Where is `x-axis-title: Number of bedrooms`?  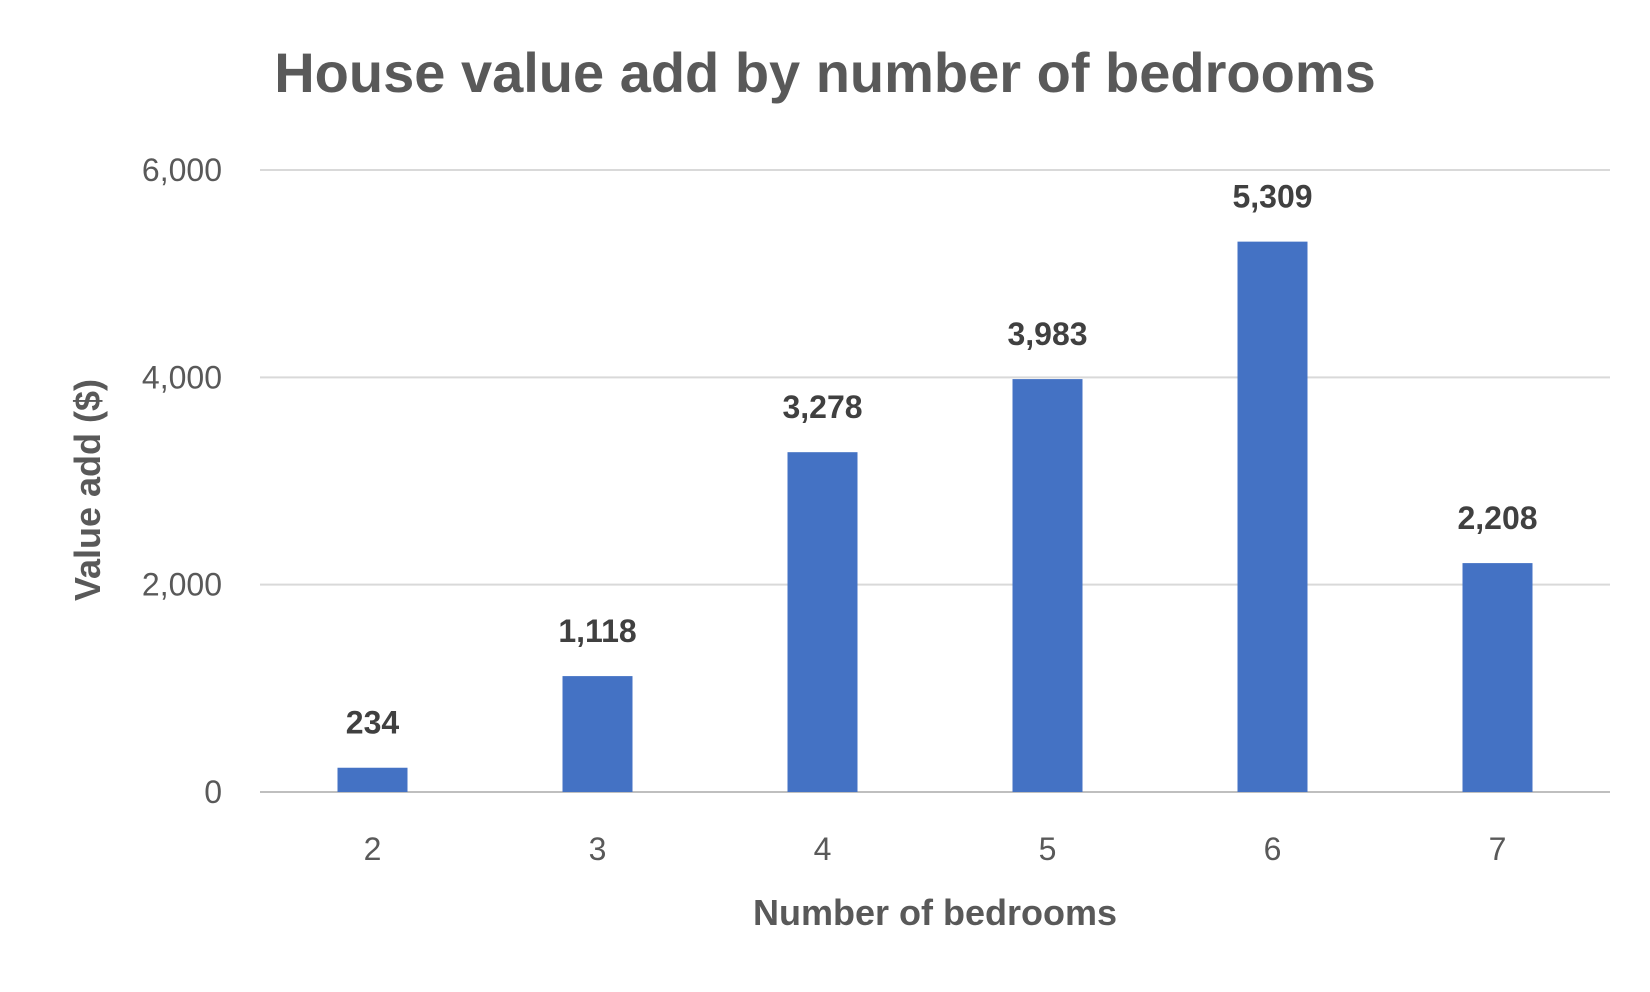 x-axis-title: Number of bedrooms is located at coordinates (935, 912).